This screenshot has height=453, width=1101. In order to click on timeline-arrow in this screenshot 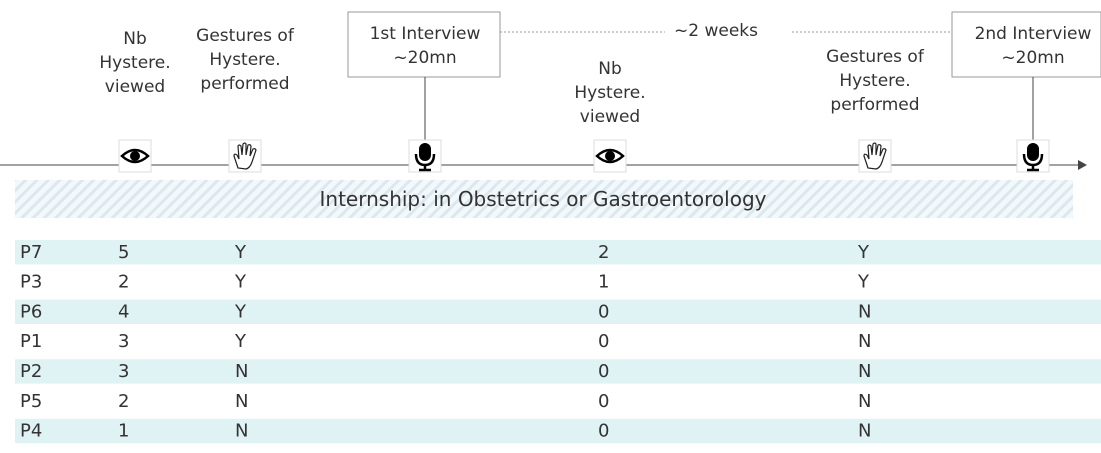, I will do `click(1082, 165)`.